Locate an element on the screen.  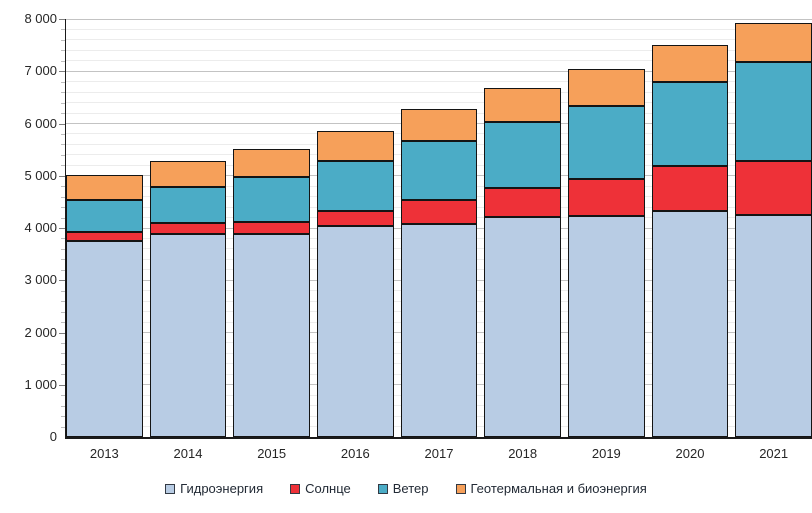
x-tick-label: 2014 is located at coordinates (188, 453).